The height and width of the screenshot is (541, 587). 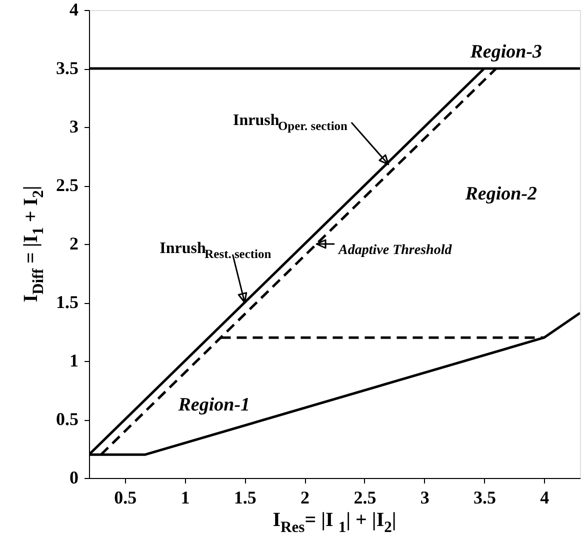 What do you see at coordinates (305, 498) in the screenshot?
I see `x-tick-label: 2` at bounding box center [305, 498].